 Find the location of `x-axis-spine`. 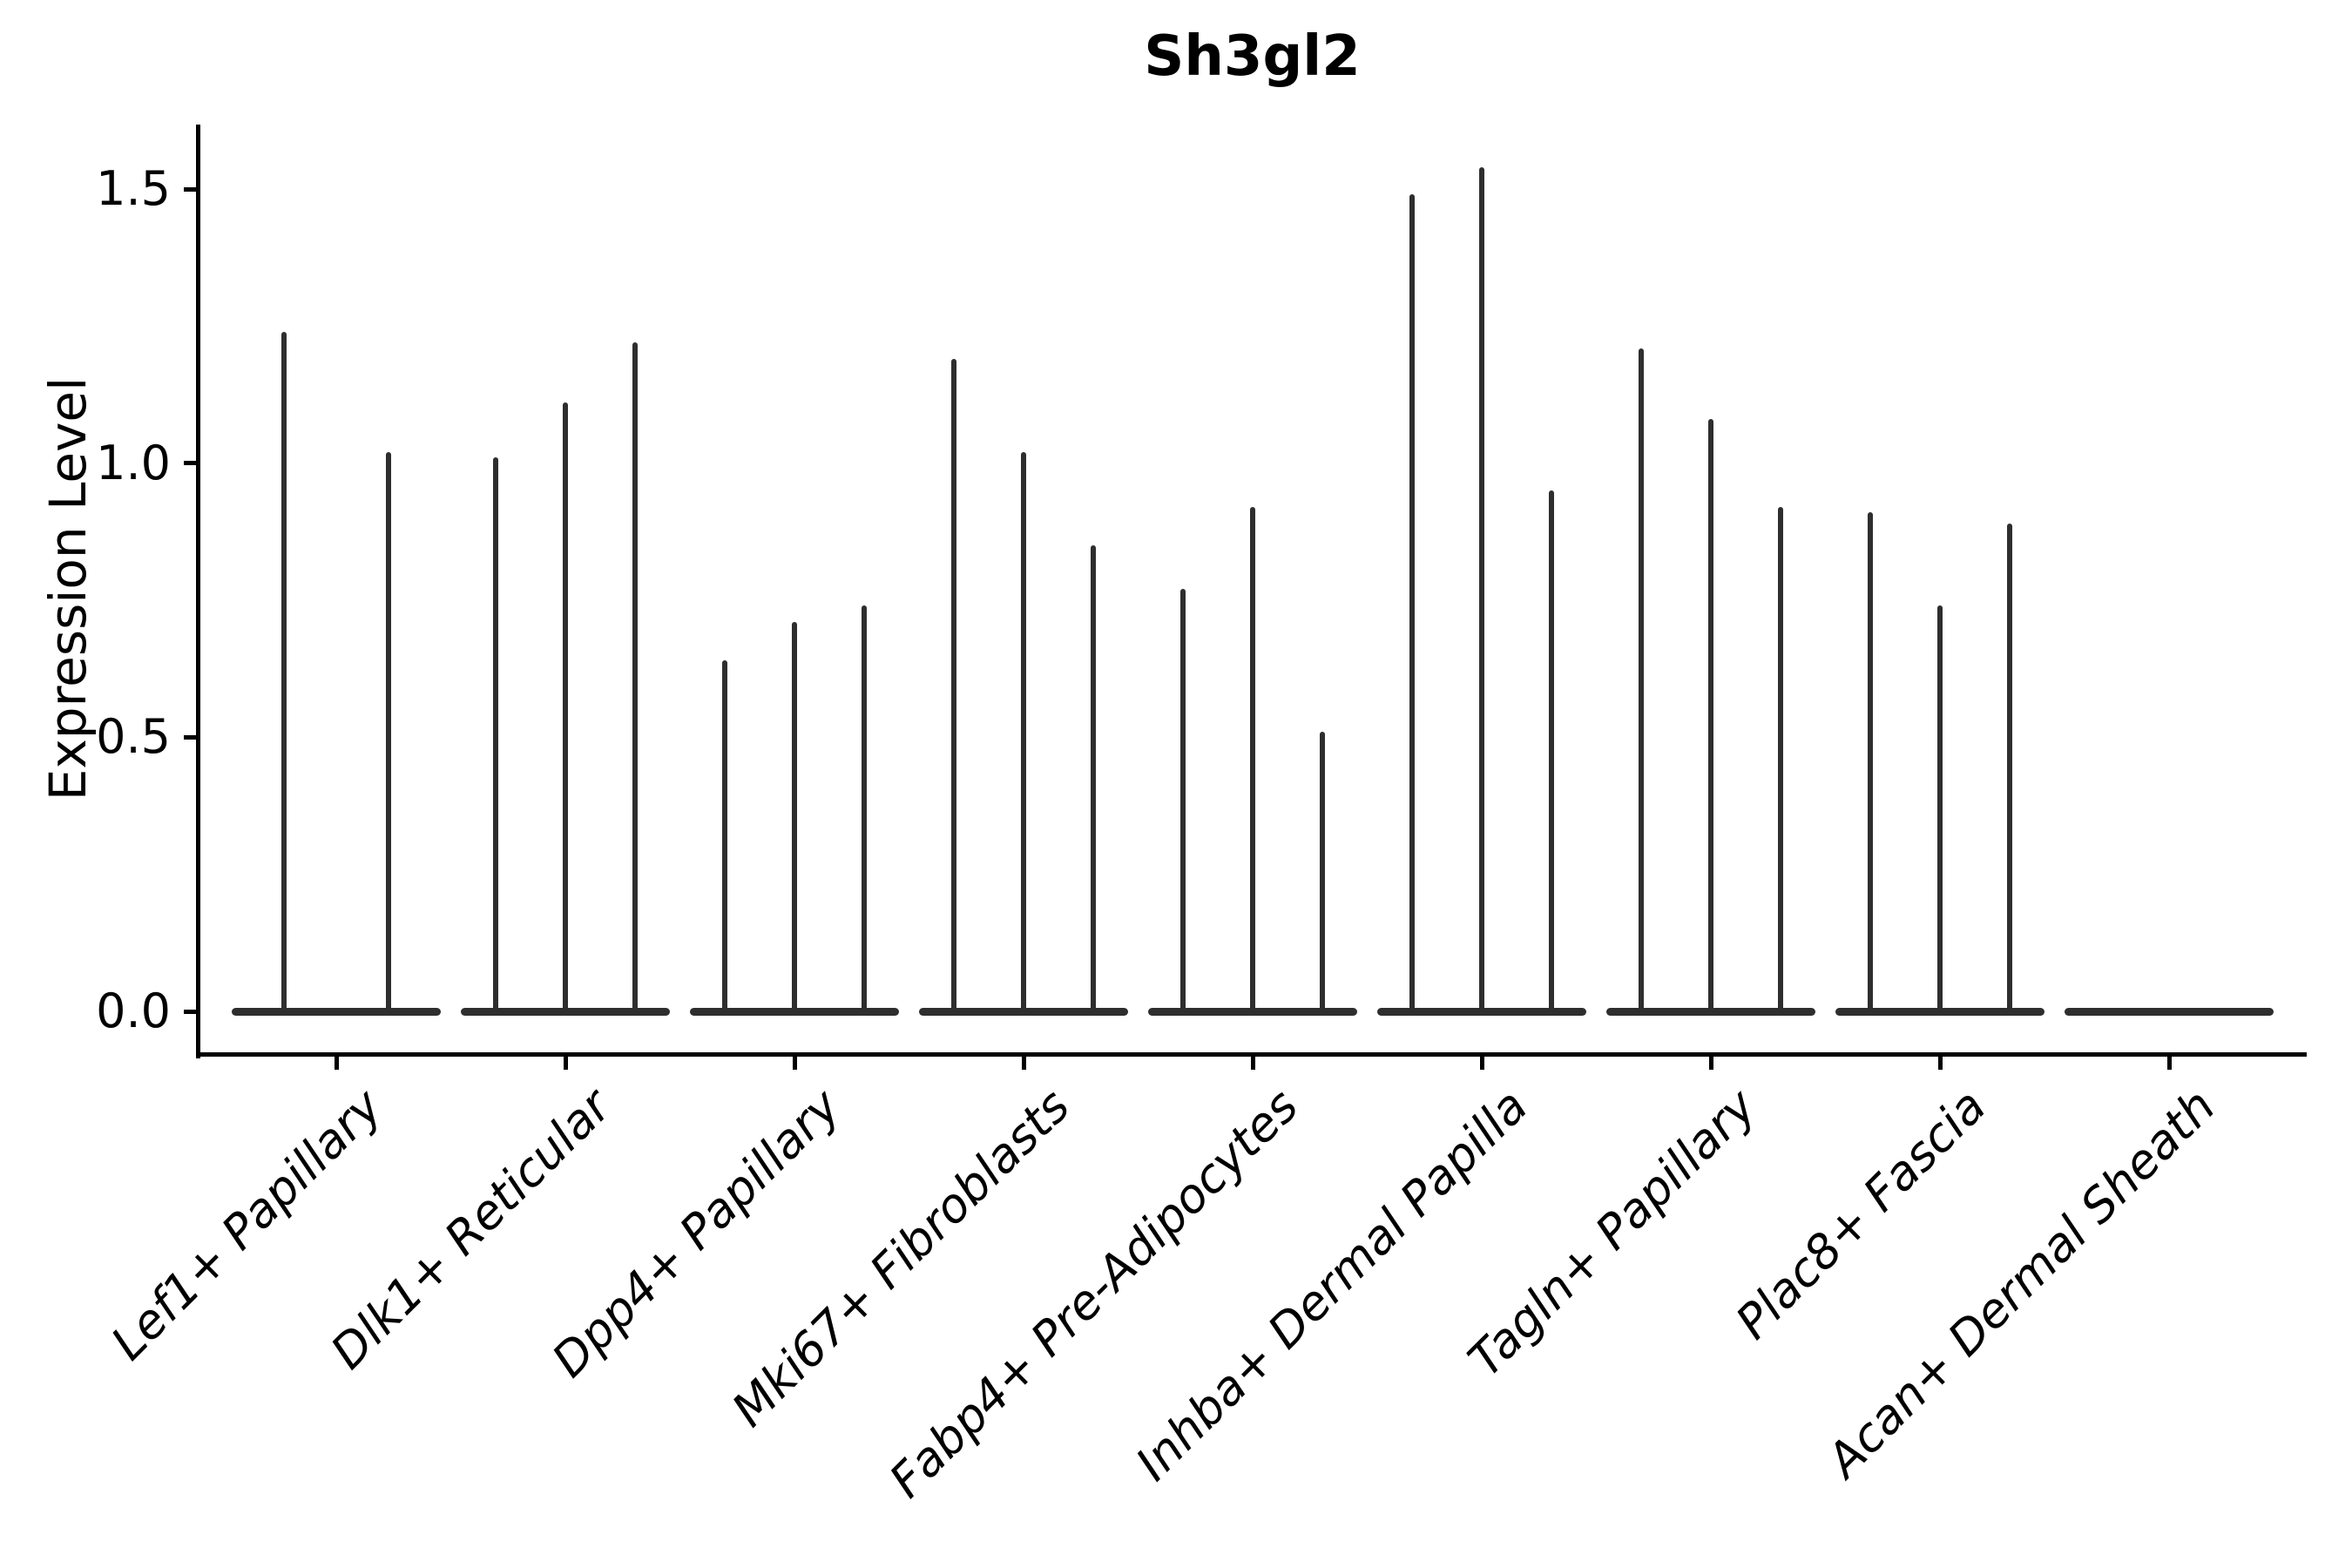

x-axis-spine is located at coordinates (1251, 1054).